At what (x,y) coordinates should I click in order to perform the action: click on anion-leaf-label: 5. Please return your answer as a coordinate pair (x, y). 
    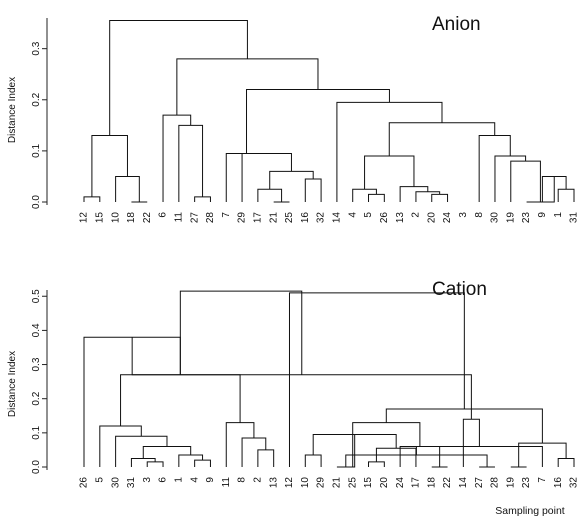
    Looking at the image, I should click on (368, 215).